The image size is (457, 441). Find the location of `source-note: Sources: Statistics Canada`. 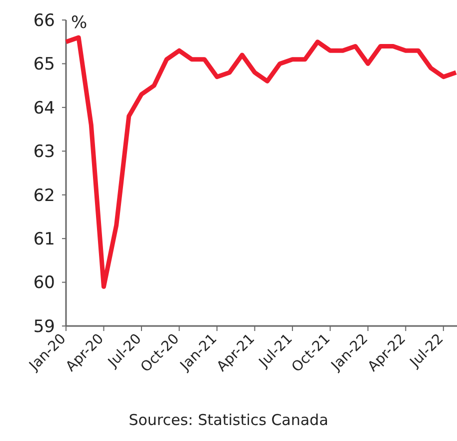

source-note: Sources: Statistics Canada is located at coordinates (228, 420).